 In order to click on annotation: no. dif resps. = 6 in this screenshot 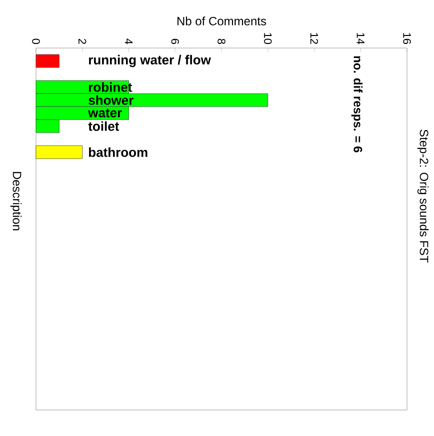, I will do `click(357, 104)`.